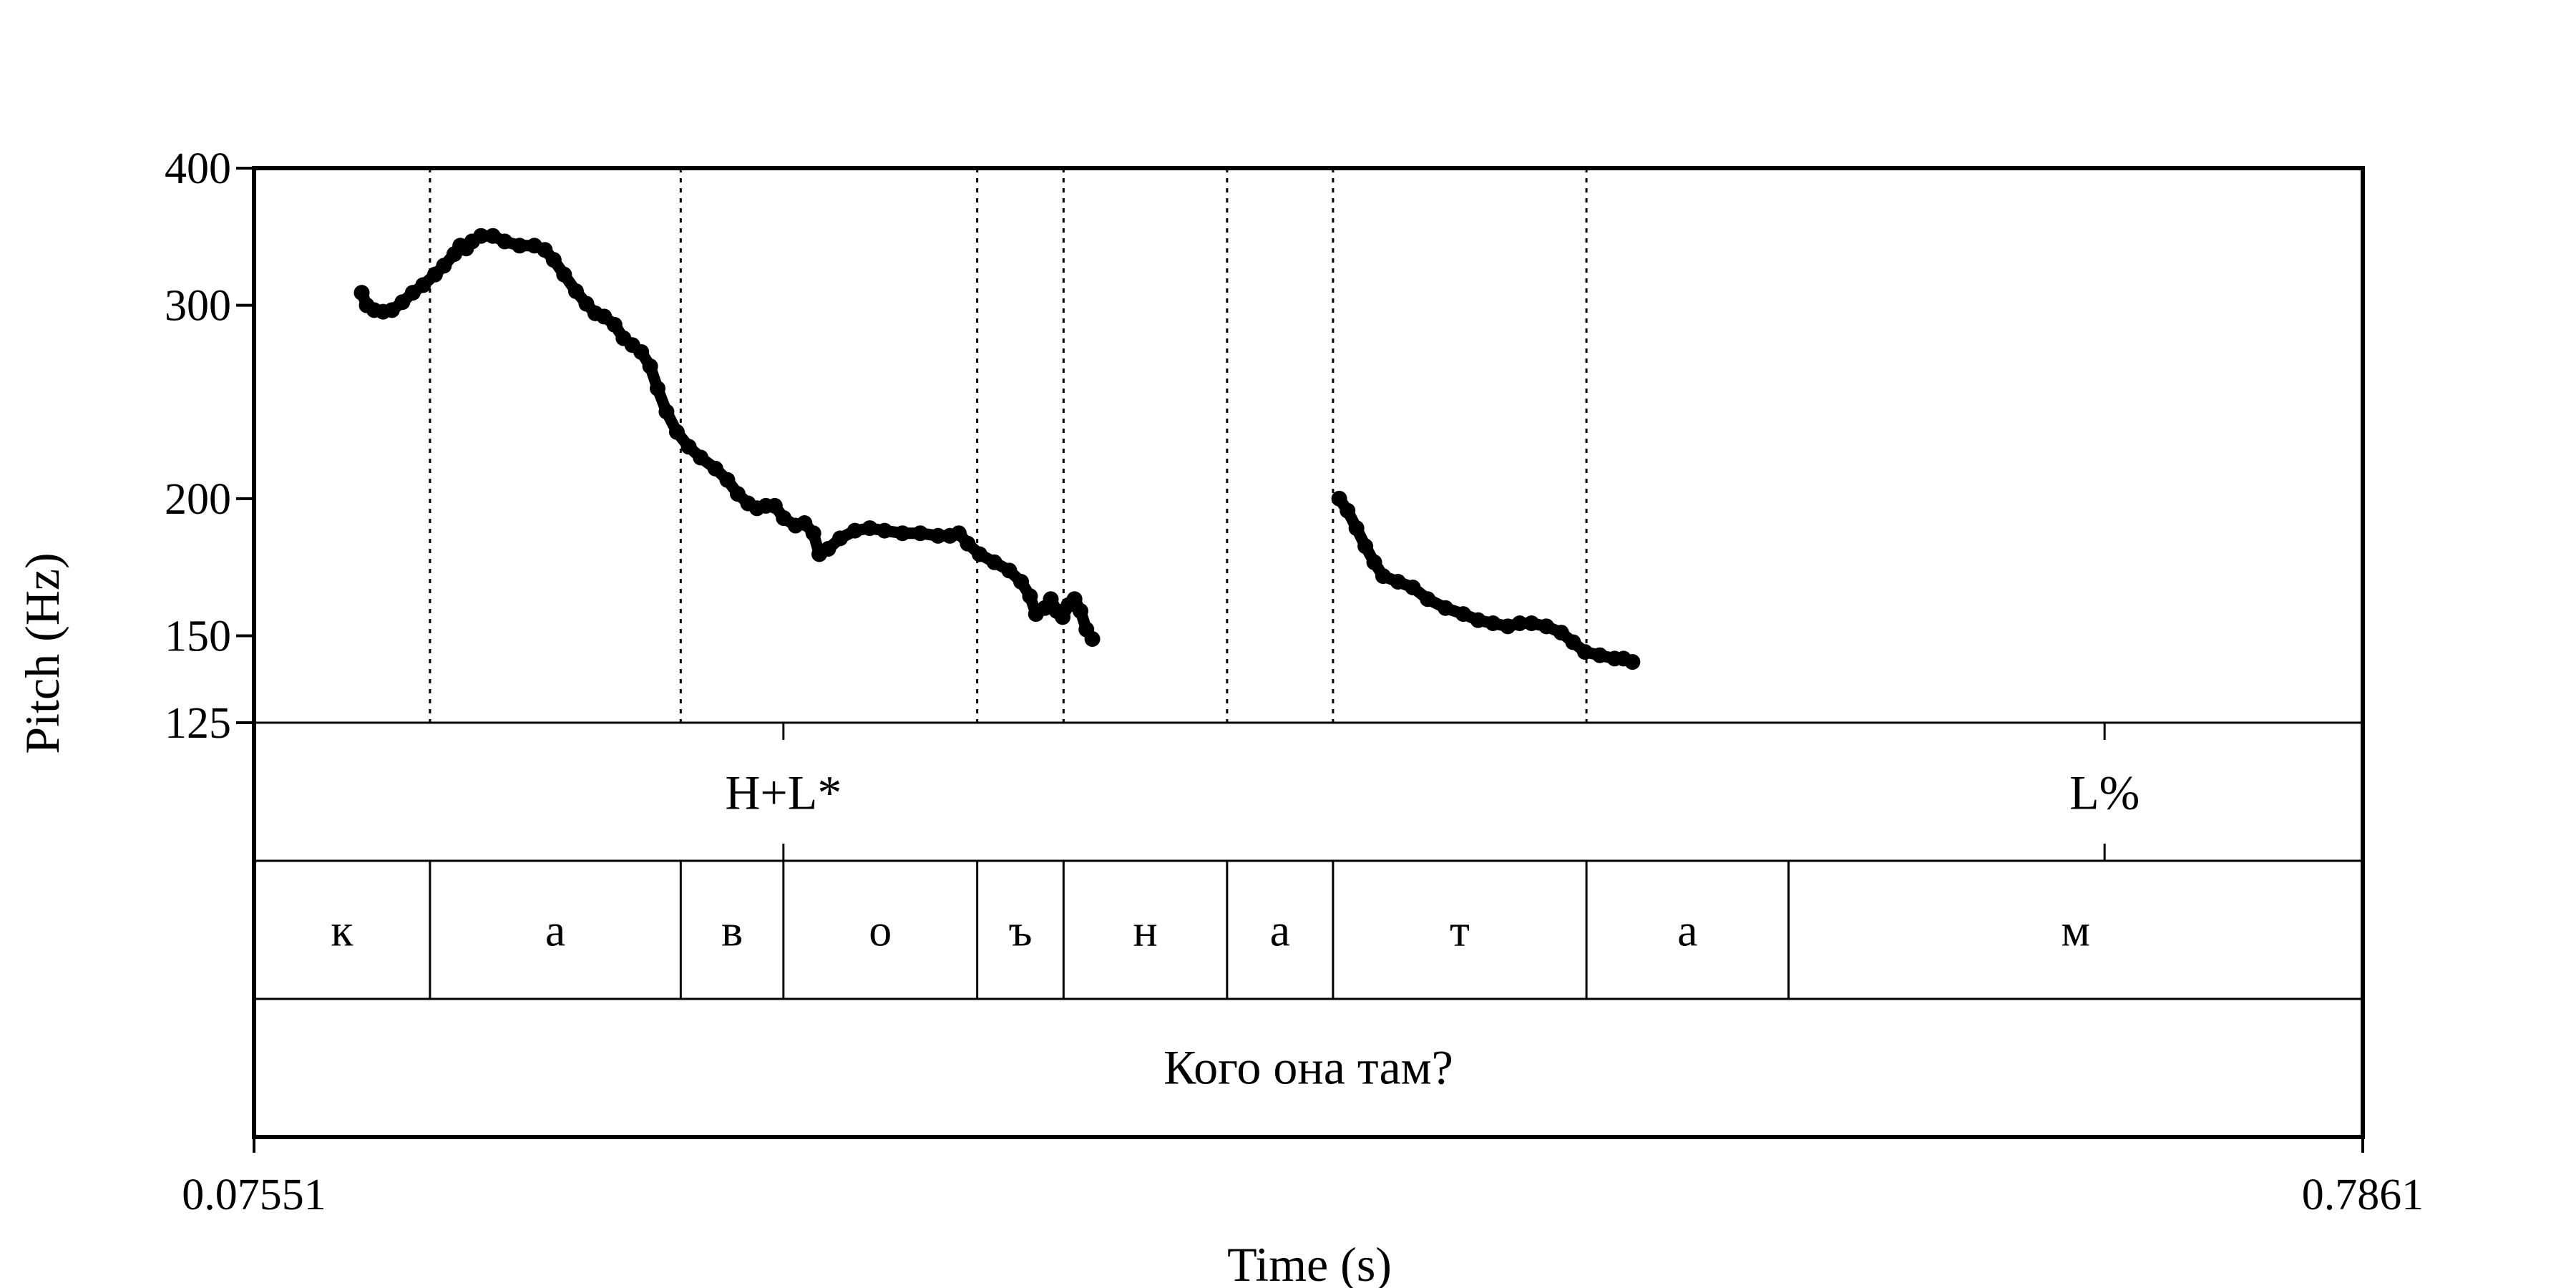 This screenshot has height=1288, width=2576. I want to click on x-tick-label: 0.7861, so click(2363, 1195).